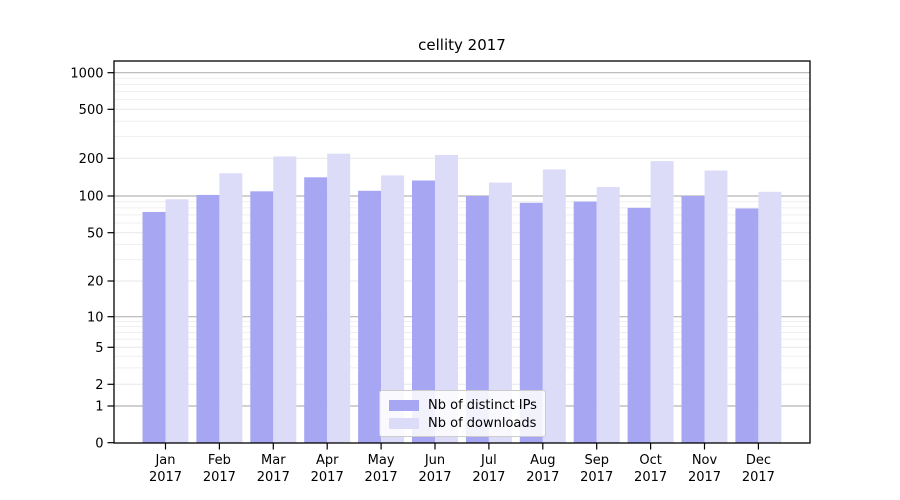  I want to click on y-tick-label: 20, so click(95, 282).